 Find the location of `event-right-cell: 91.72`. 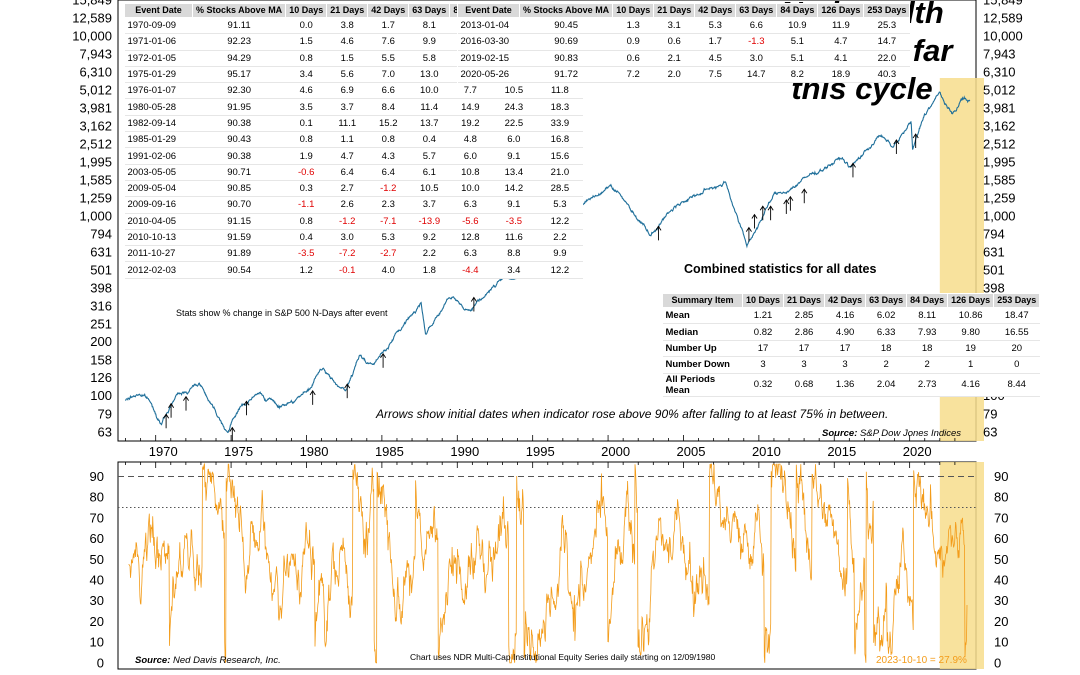

event-right-cell: 91.72 is located at coordinates (566, 75).